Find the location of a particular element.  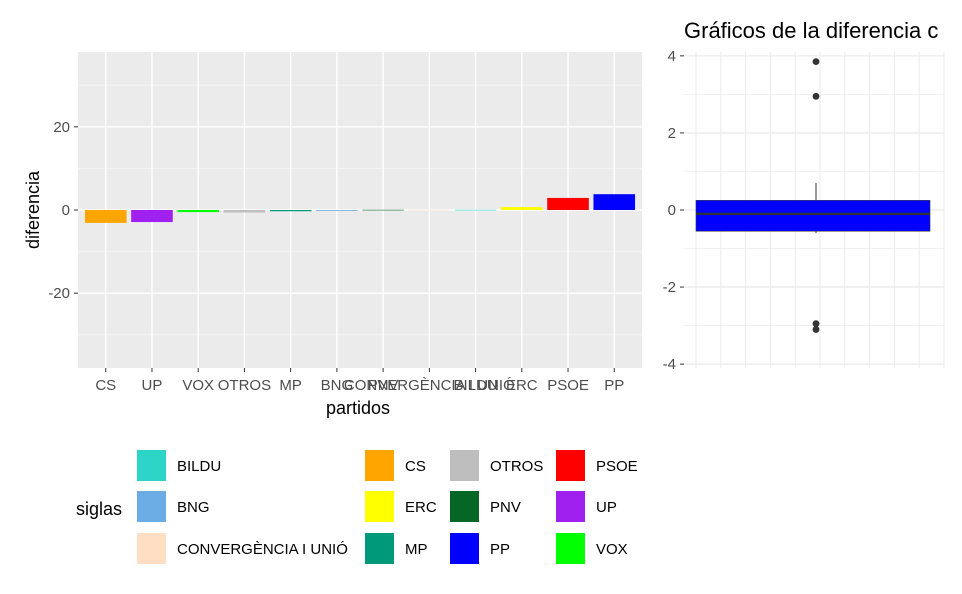

box-y-tick-labels: -4 -2 0 2 4 is located at coordinates (673, 210).